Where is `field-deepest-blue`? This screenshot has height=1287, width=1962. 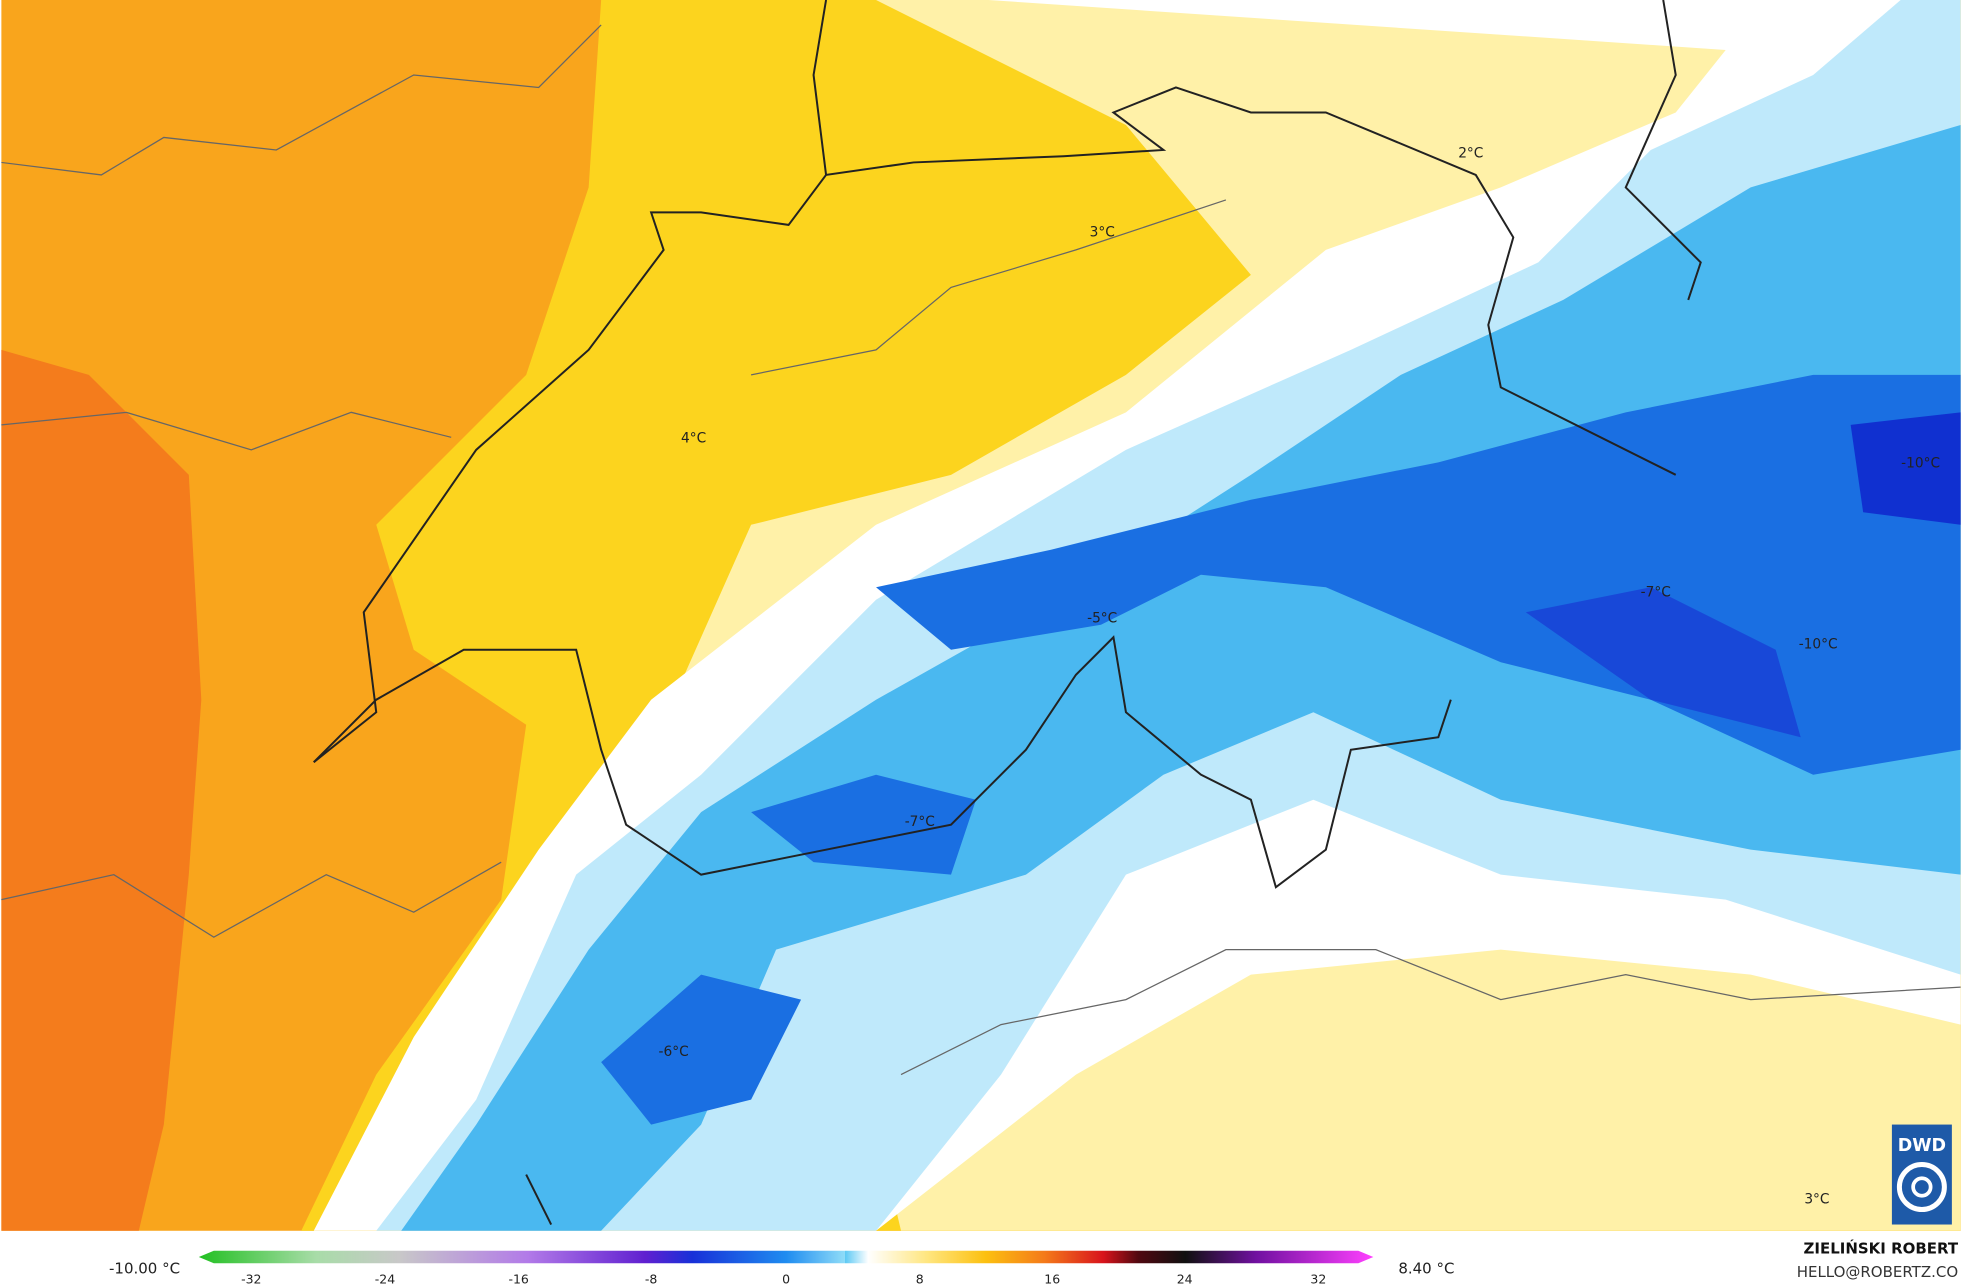 field-deepest-blue is located at coordinates (1905, 468).